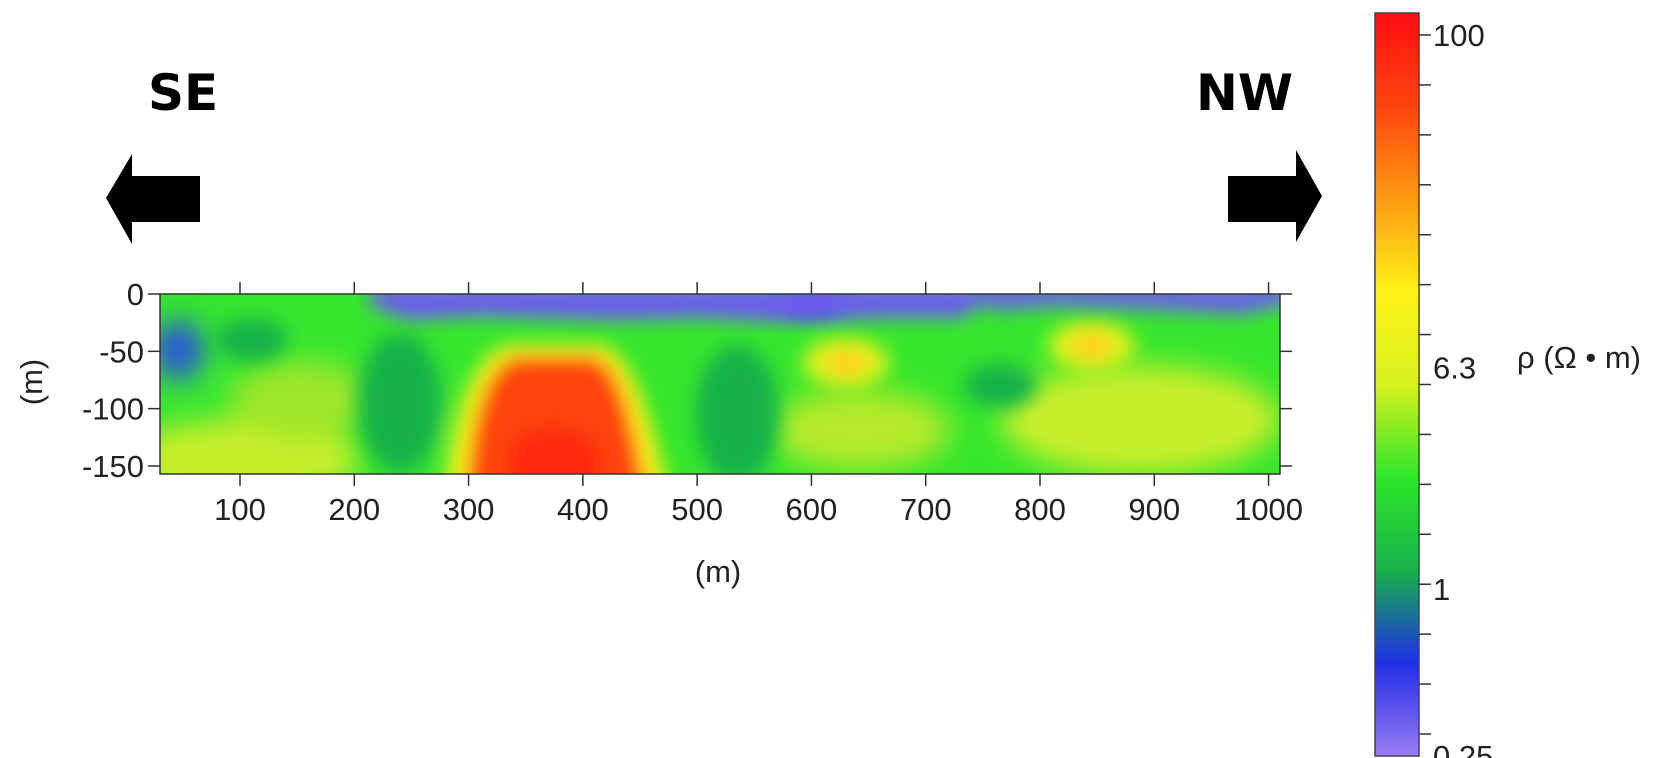  What do you see at coordinates (926, 509) in the screenshot?
I see `x-tick-label: 700` at bounding box center [926, 509].